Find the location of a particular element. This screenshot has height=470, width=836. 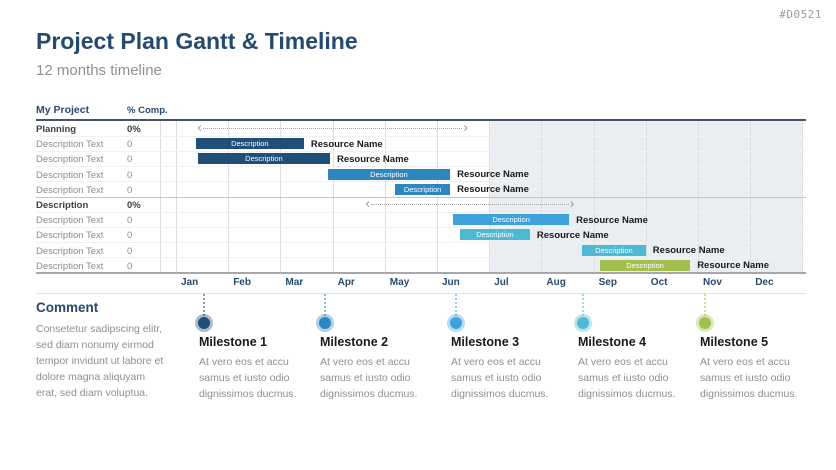

month-tick-label: Aug is located at coordinates (556, 282).